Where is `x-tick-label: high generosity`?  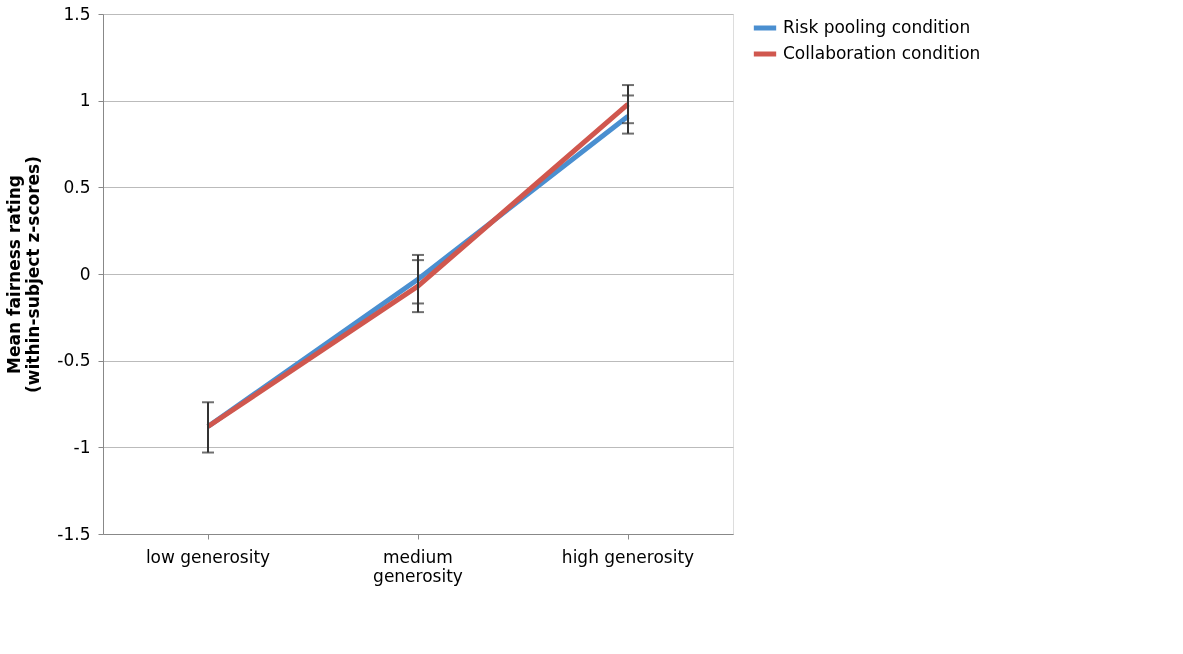 x-tick-label: high generosity is located at coordinates (628, 556).